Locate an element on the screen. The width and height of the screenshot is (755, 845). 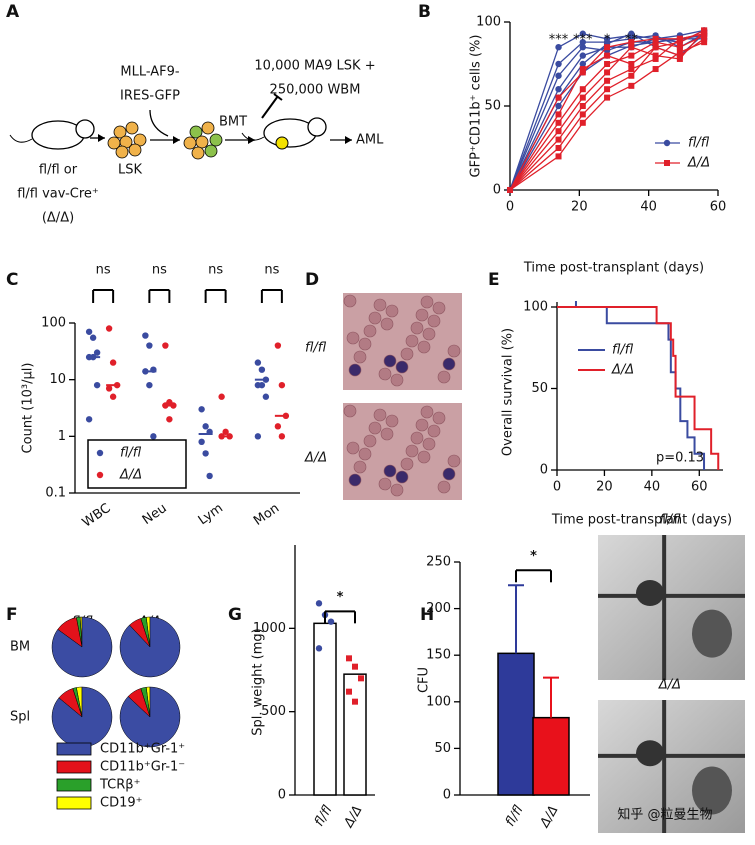
schematic-text: fl/fl vav-Cre⁺ is located at coordinates (58, 194).